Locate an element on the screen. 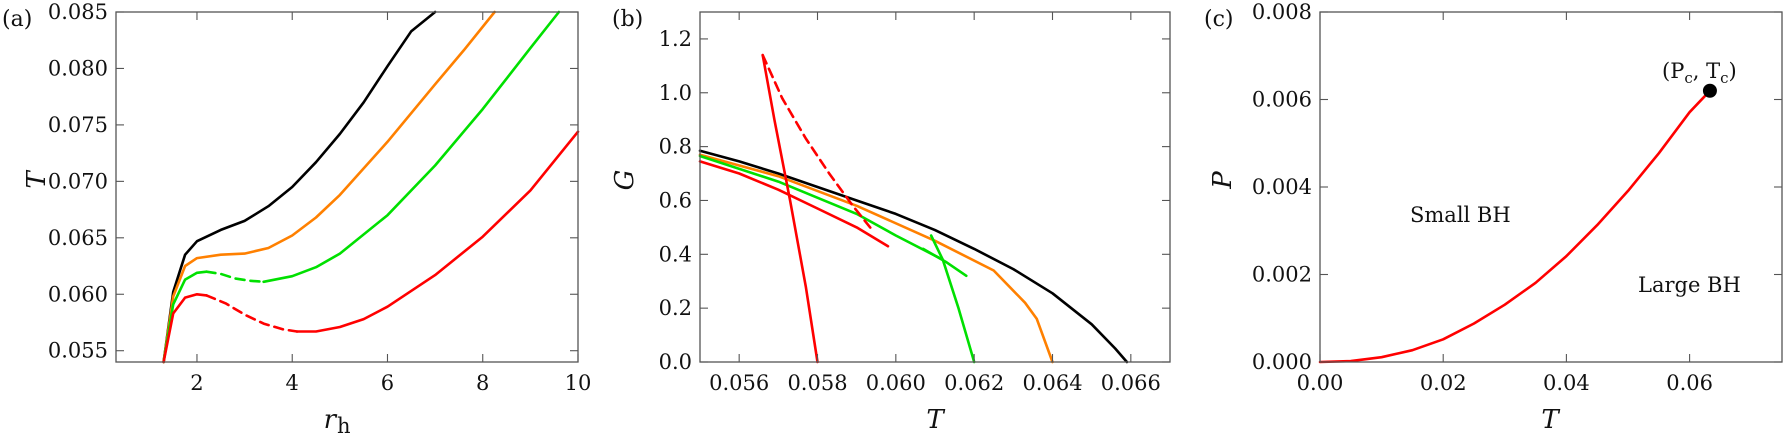 The width and height of the screenshot is (1790, 439). panel-c-xlabel: T is located at coordinates (1550, 420).